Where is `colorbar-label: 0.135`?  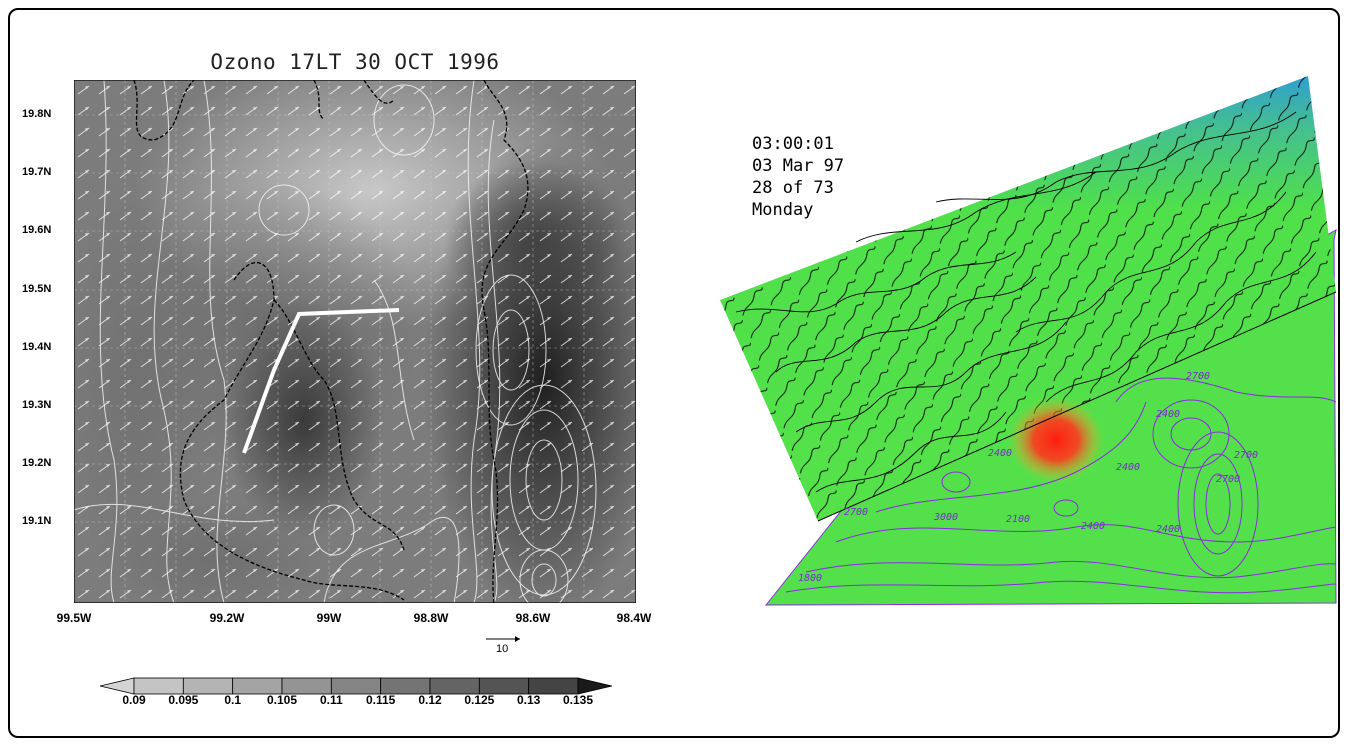
colorbar-label: 0.135 is located at coordinates (578, 700).